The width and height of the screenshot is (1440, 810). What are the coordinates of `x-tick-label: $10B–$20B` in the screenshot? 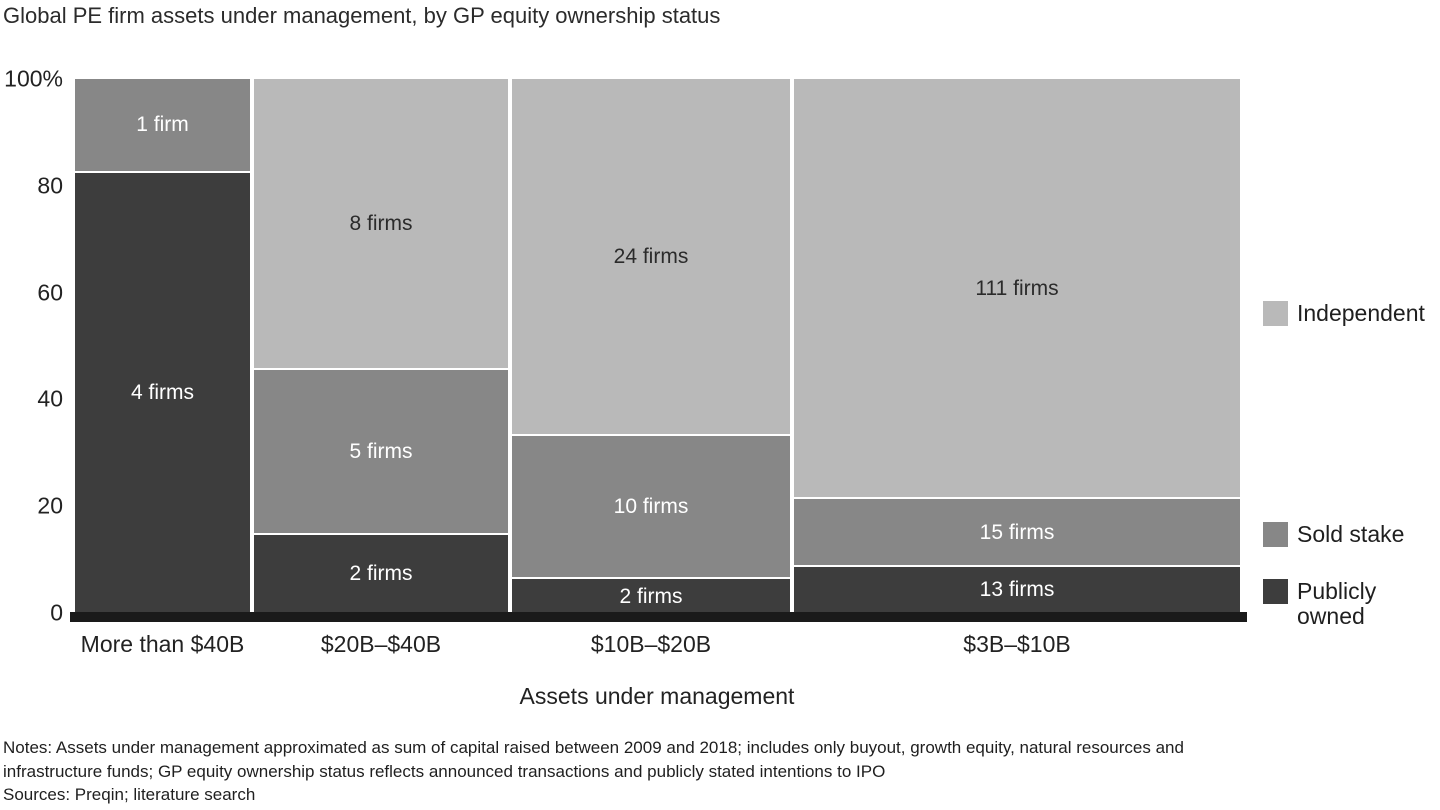 It's located at (651, 644).